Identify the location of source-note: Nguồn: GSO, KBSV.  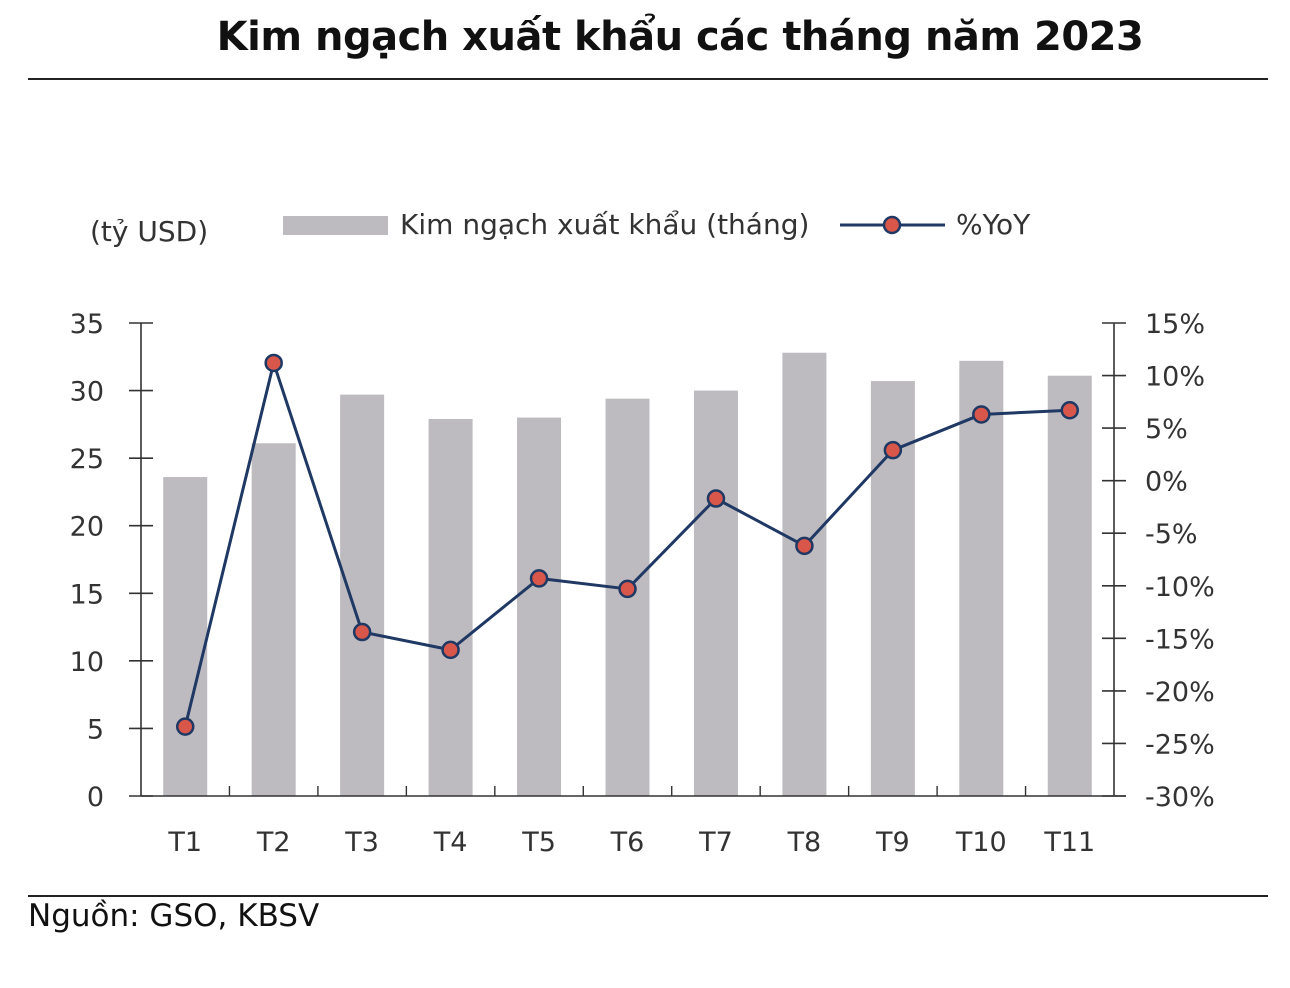
(174, 916).